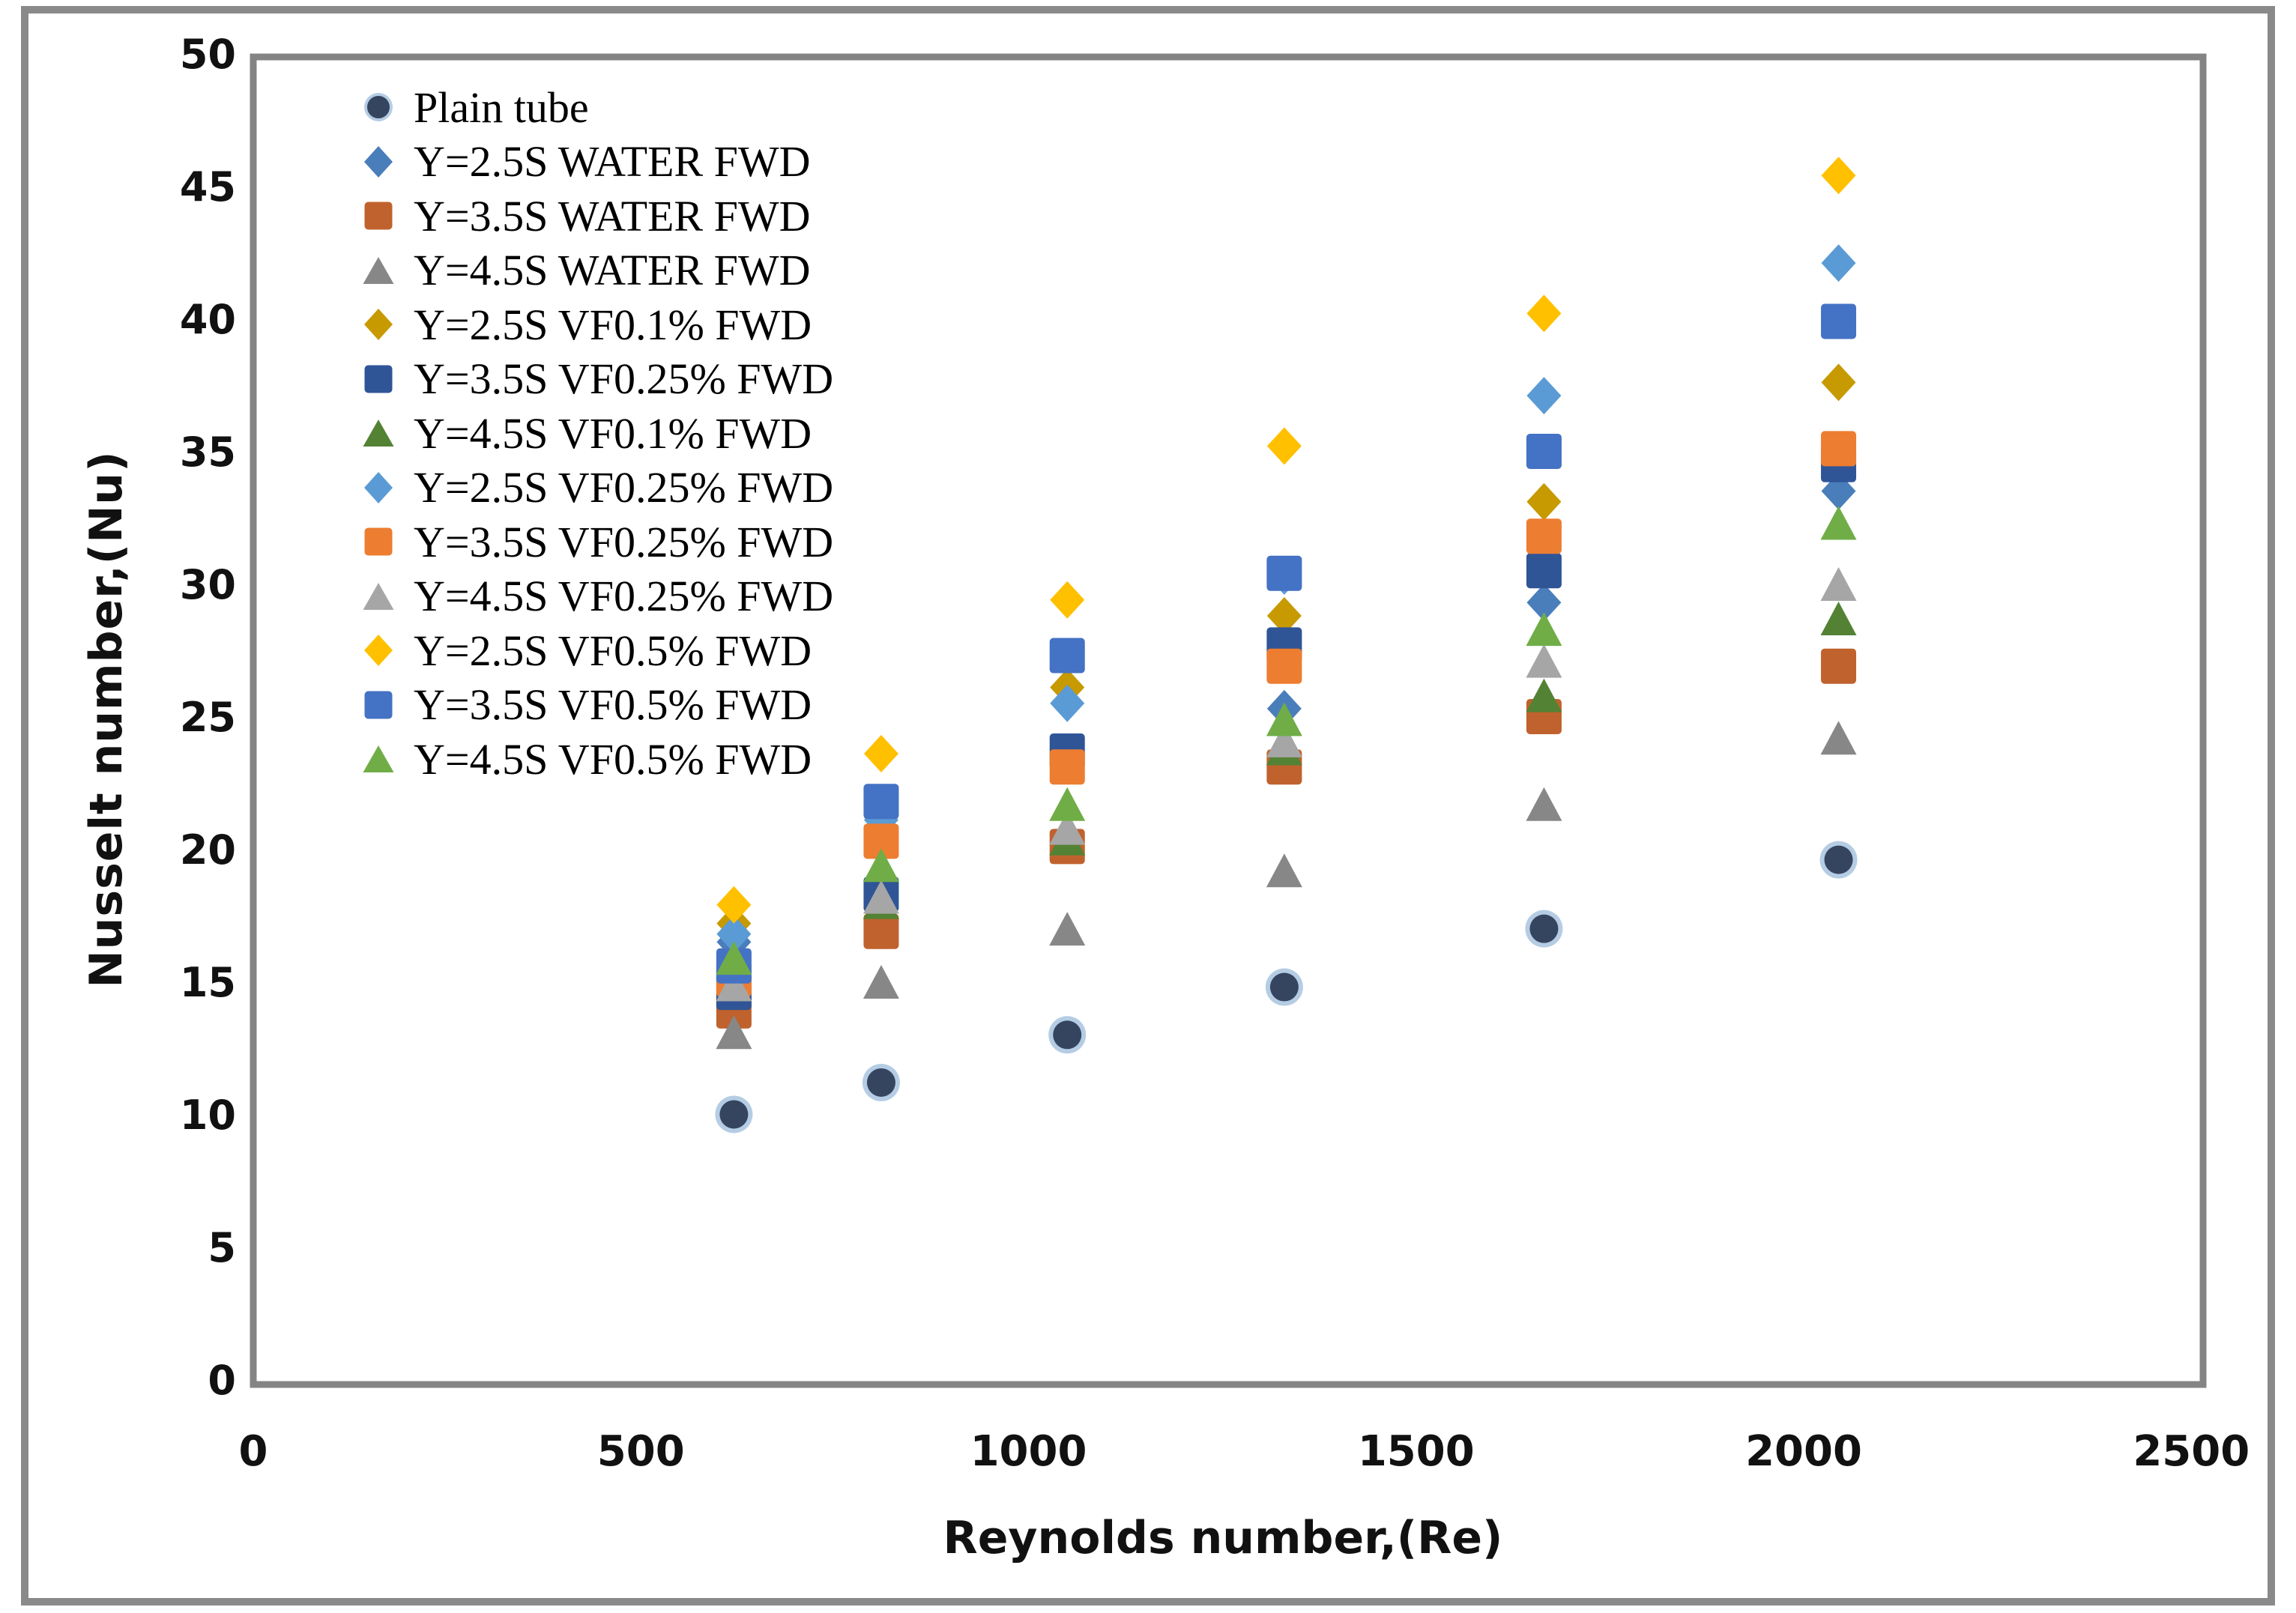 This screenshot has height=1613, width=2296. Describe the element at coordinates (612, 270) in the screenshot. I see `legend-label: Y=4.5S WATER FWD` at that location.